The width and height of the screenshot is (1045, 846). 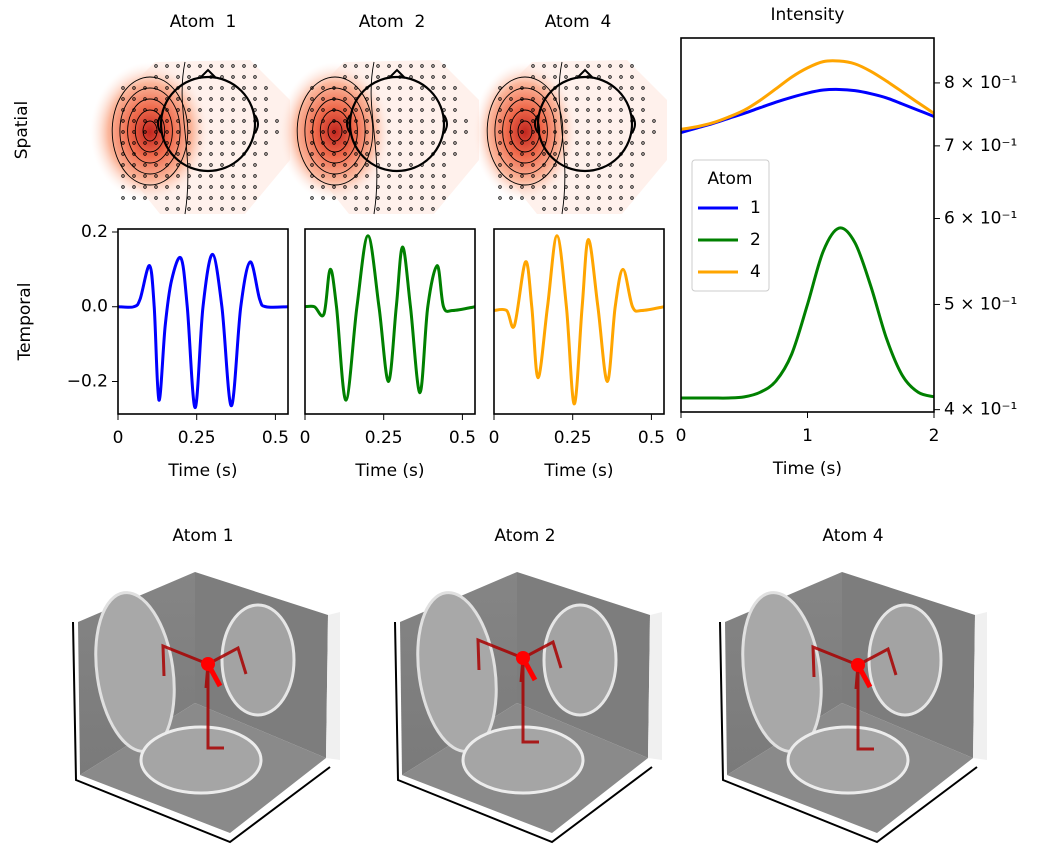 I want to click on slice, so click(x=848, y=760).